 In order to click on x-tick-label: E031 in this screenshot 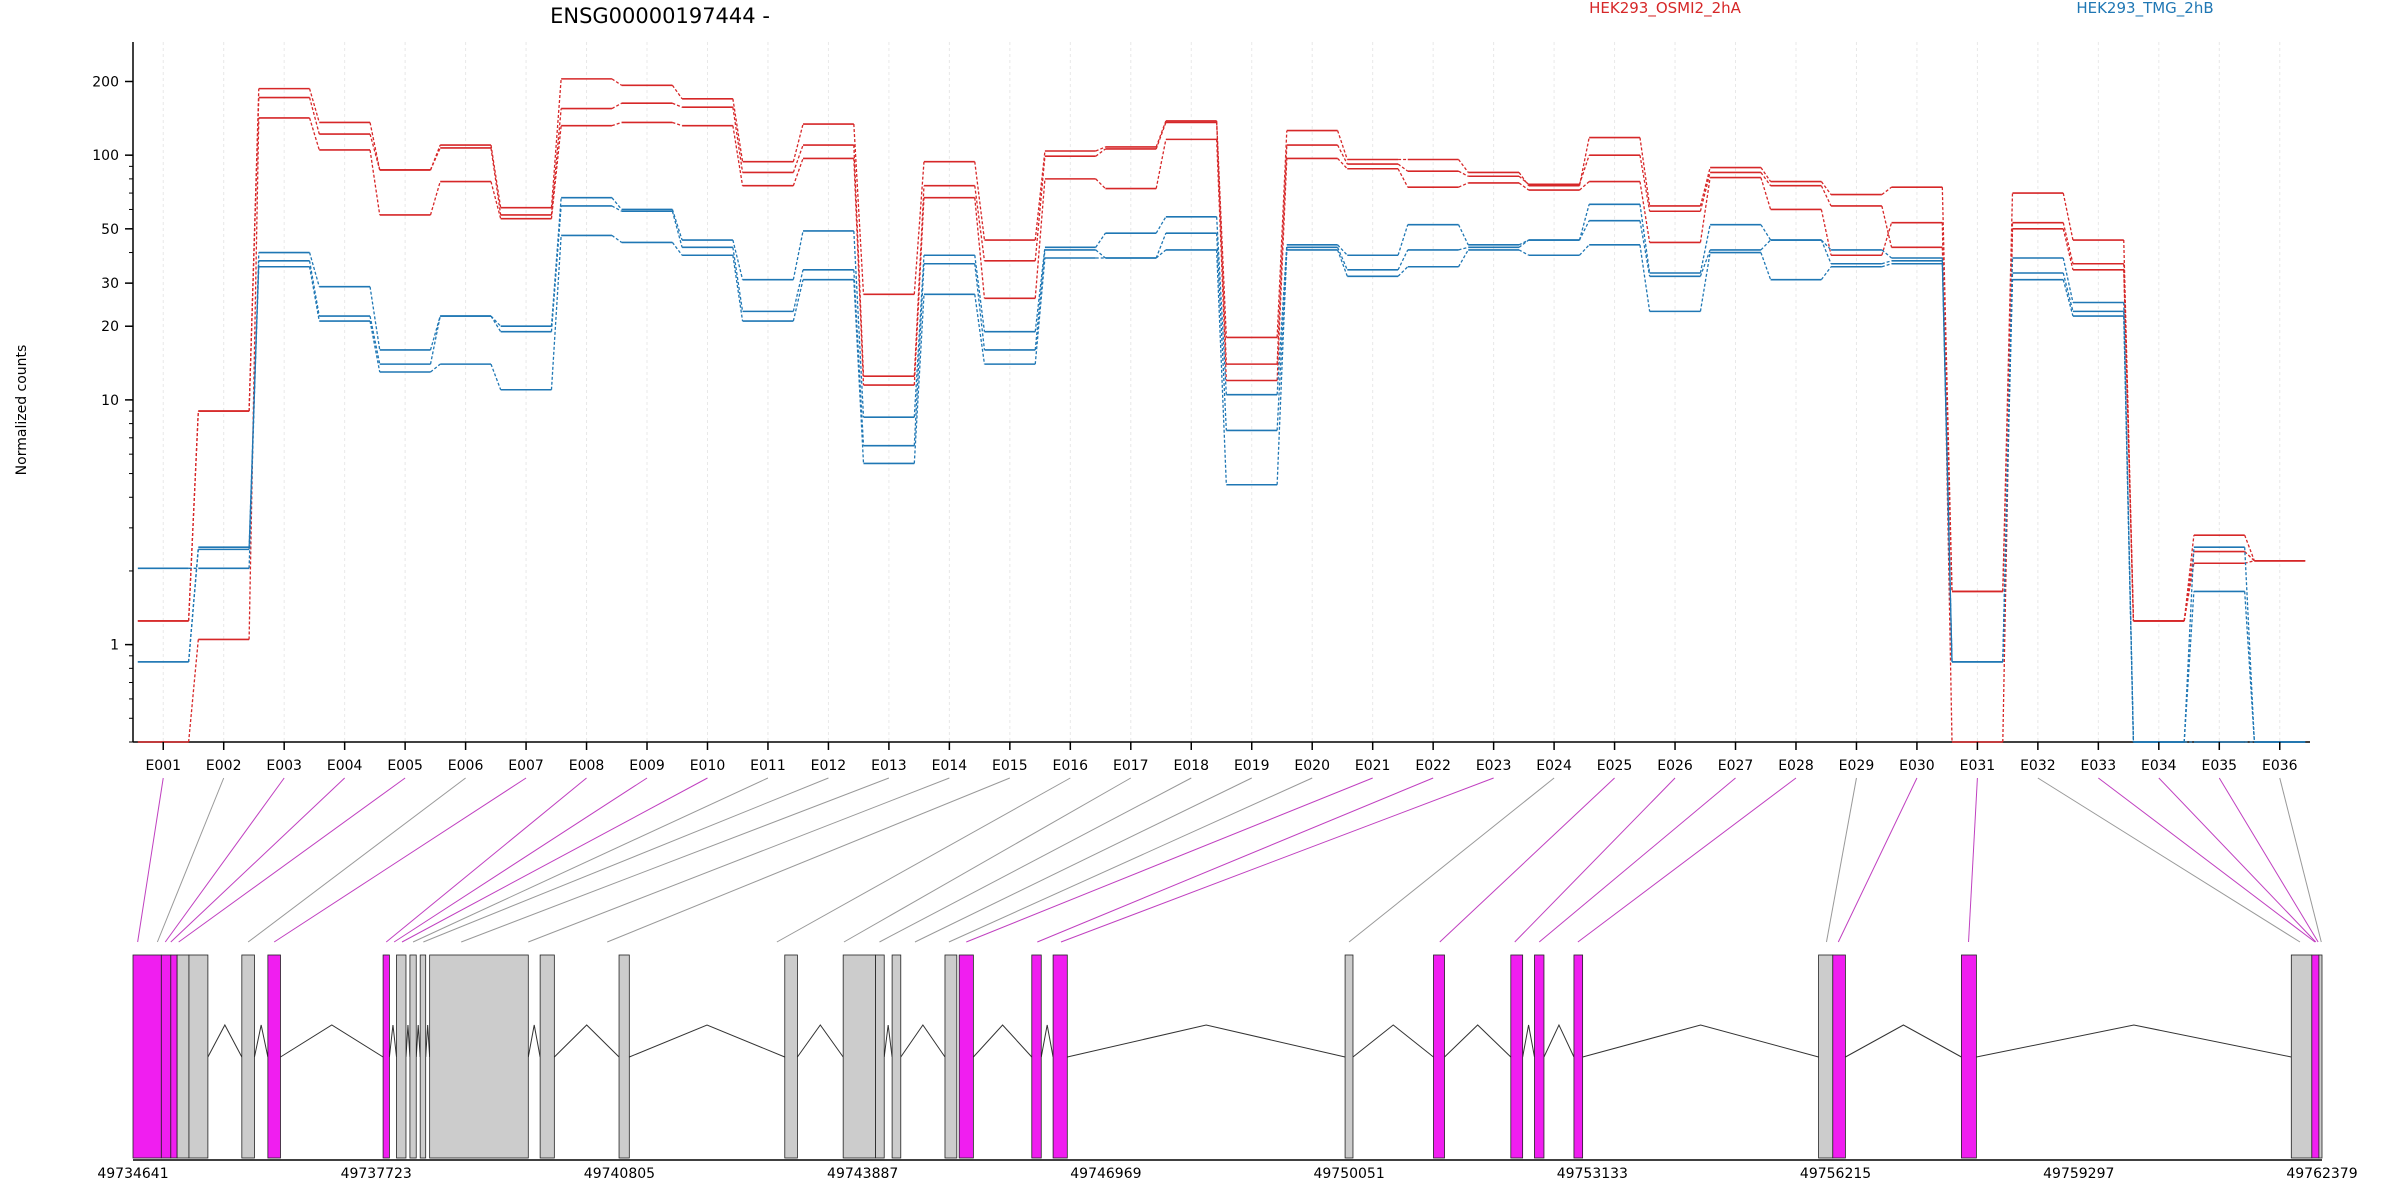, I will do `click(1978, 766)`.